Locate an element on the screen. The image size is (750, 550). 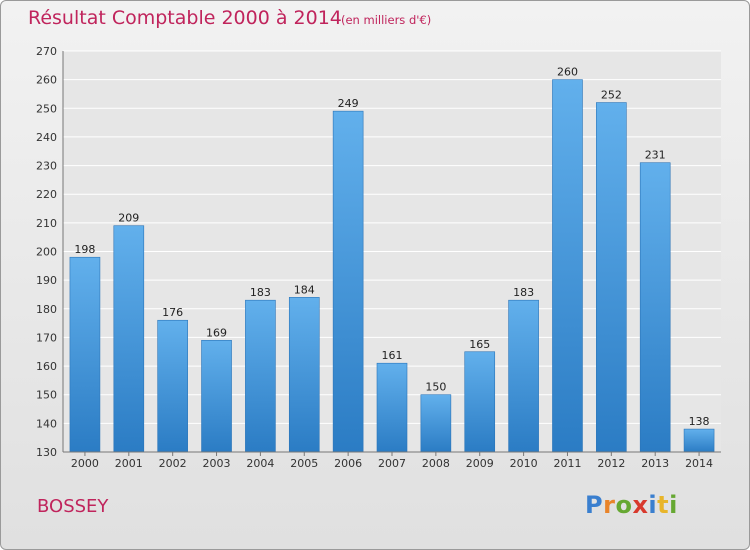
y-tick-label: 240 is located at coordinates (46, 137).